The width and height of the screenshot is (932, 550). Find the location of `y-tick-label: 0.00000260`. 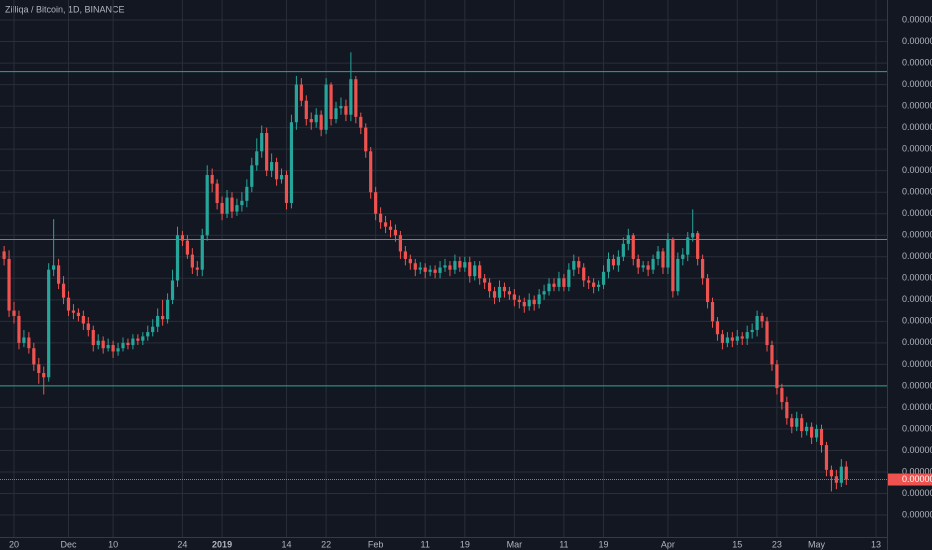

y-tick-label: 0.00000260 is located at coordinates (917, 493).